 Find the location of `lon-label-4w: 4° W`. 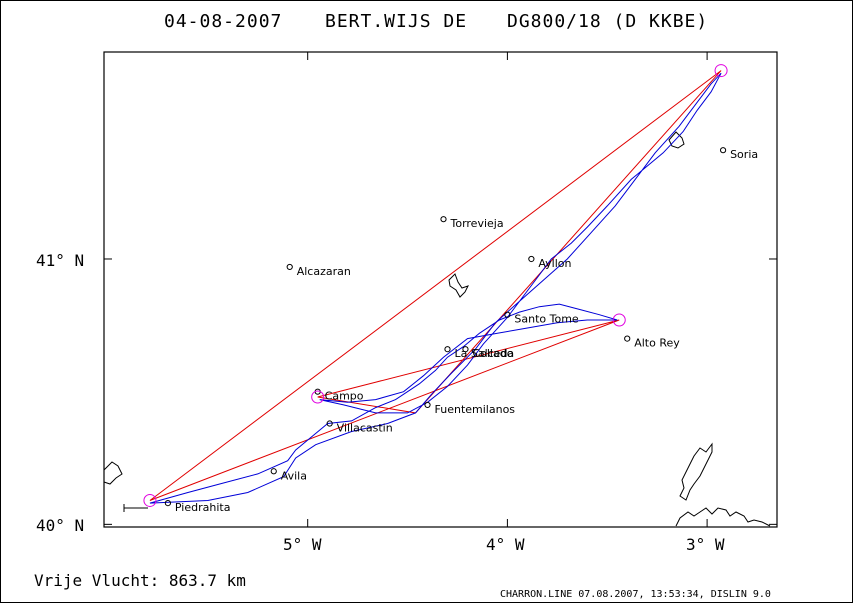

lon-label-4w: 4° W is located at coordinates (505, 544).